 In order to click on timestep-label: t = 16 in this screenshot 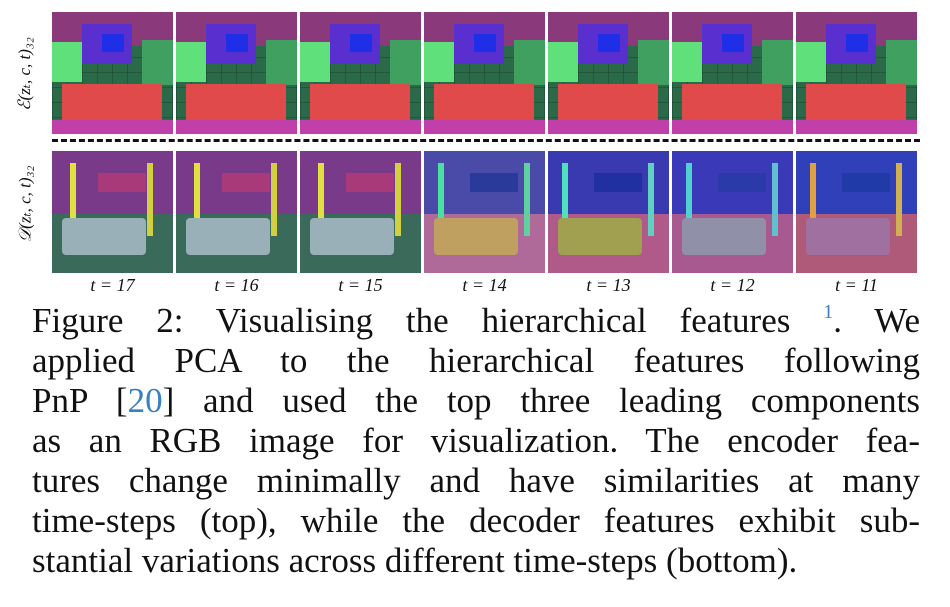, I will do `click(236, 285)`.